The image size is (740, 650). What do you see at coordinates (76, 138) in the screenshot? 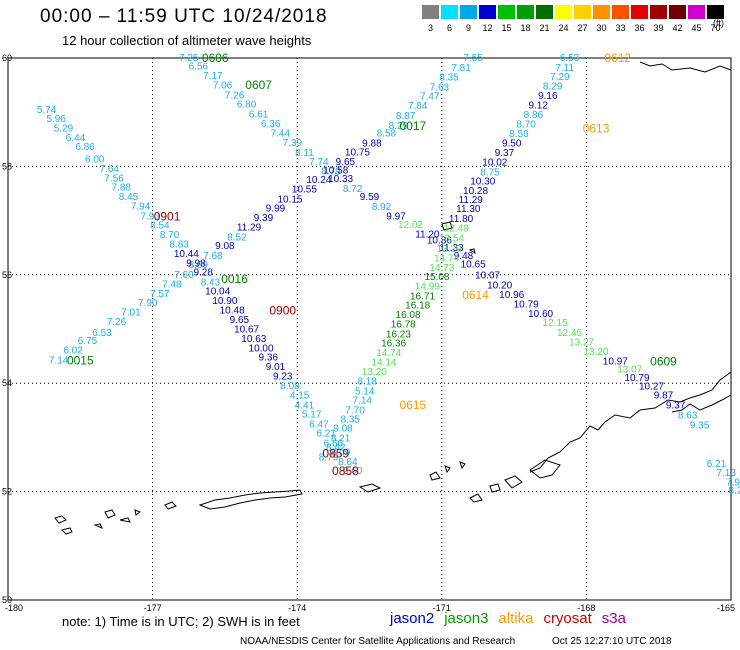
I see `wave-height-value: 6.44` at bounding box center [76, 138].